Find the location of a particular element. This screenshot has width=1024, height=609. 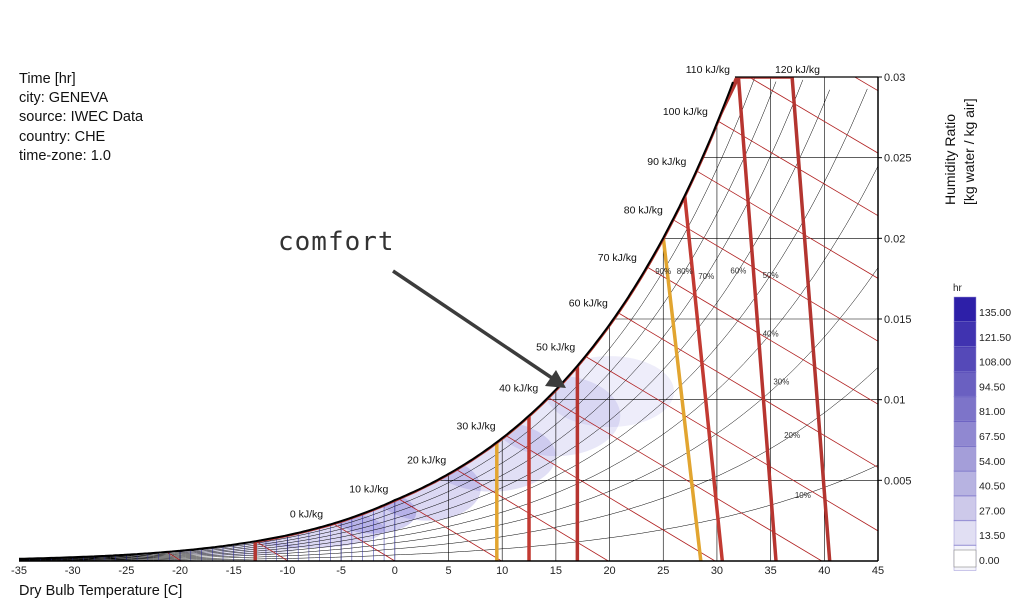

rh-label: 60% is located at coordinates (738, 271).